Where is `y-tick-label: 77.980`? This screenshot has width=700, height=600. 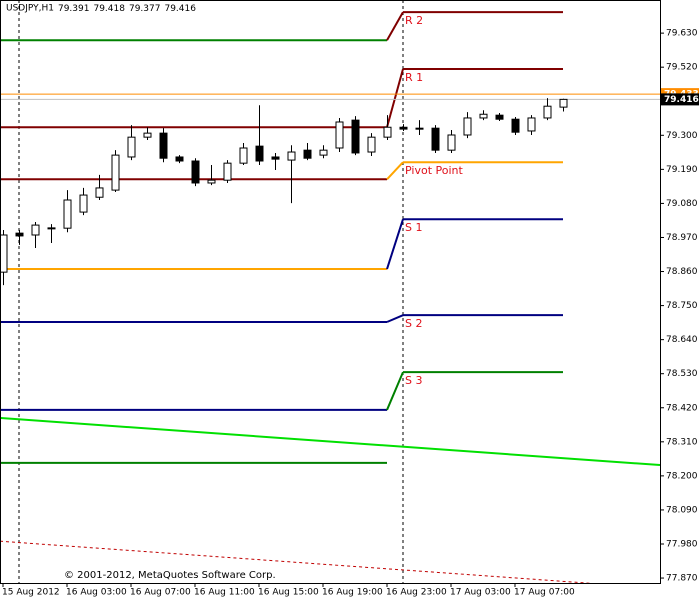
y-tick-label: 77.980 is located at coordinates (682, 544).